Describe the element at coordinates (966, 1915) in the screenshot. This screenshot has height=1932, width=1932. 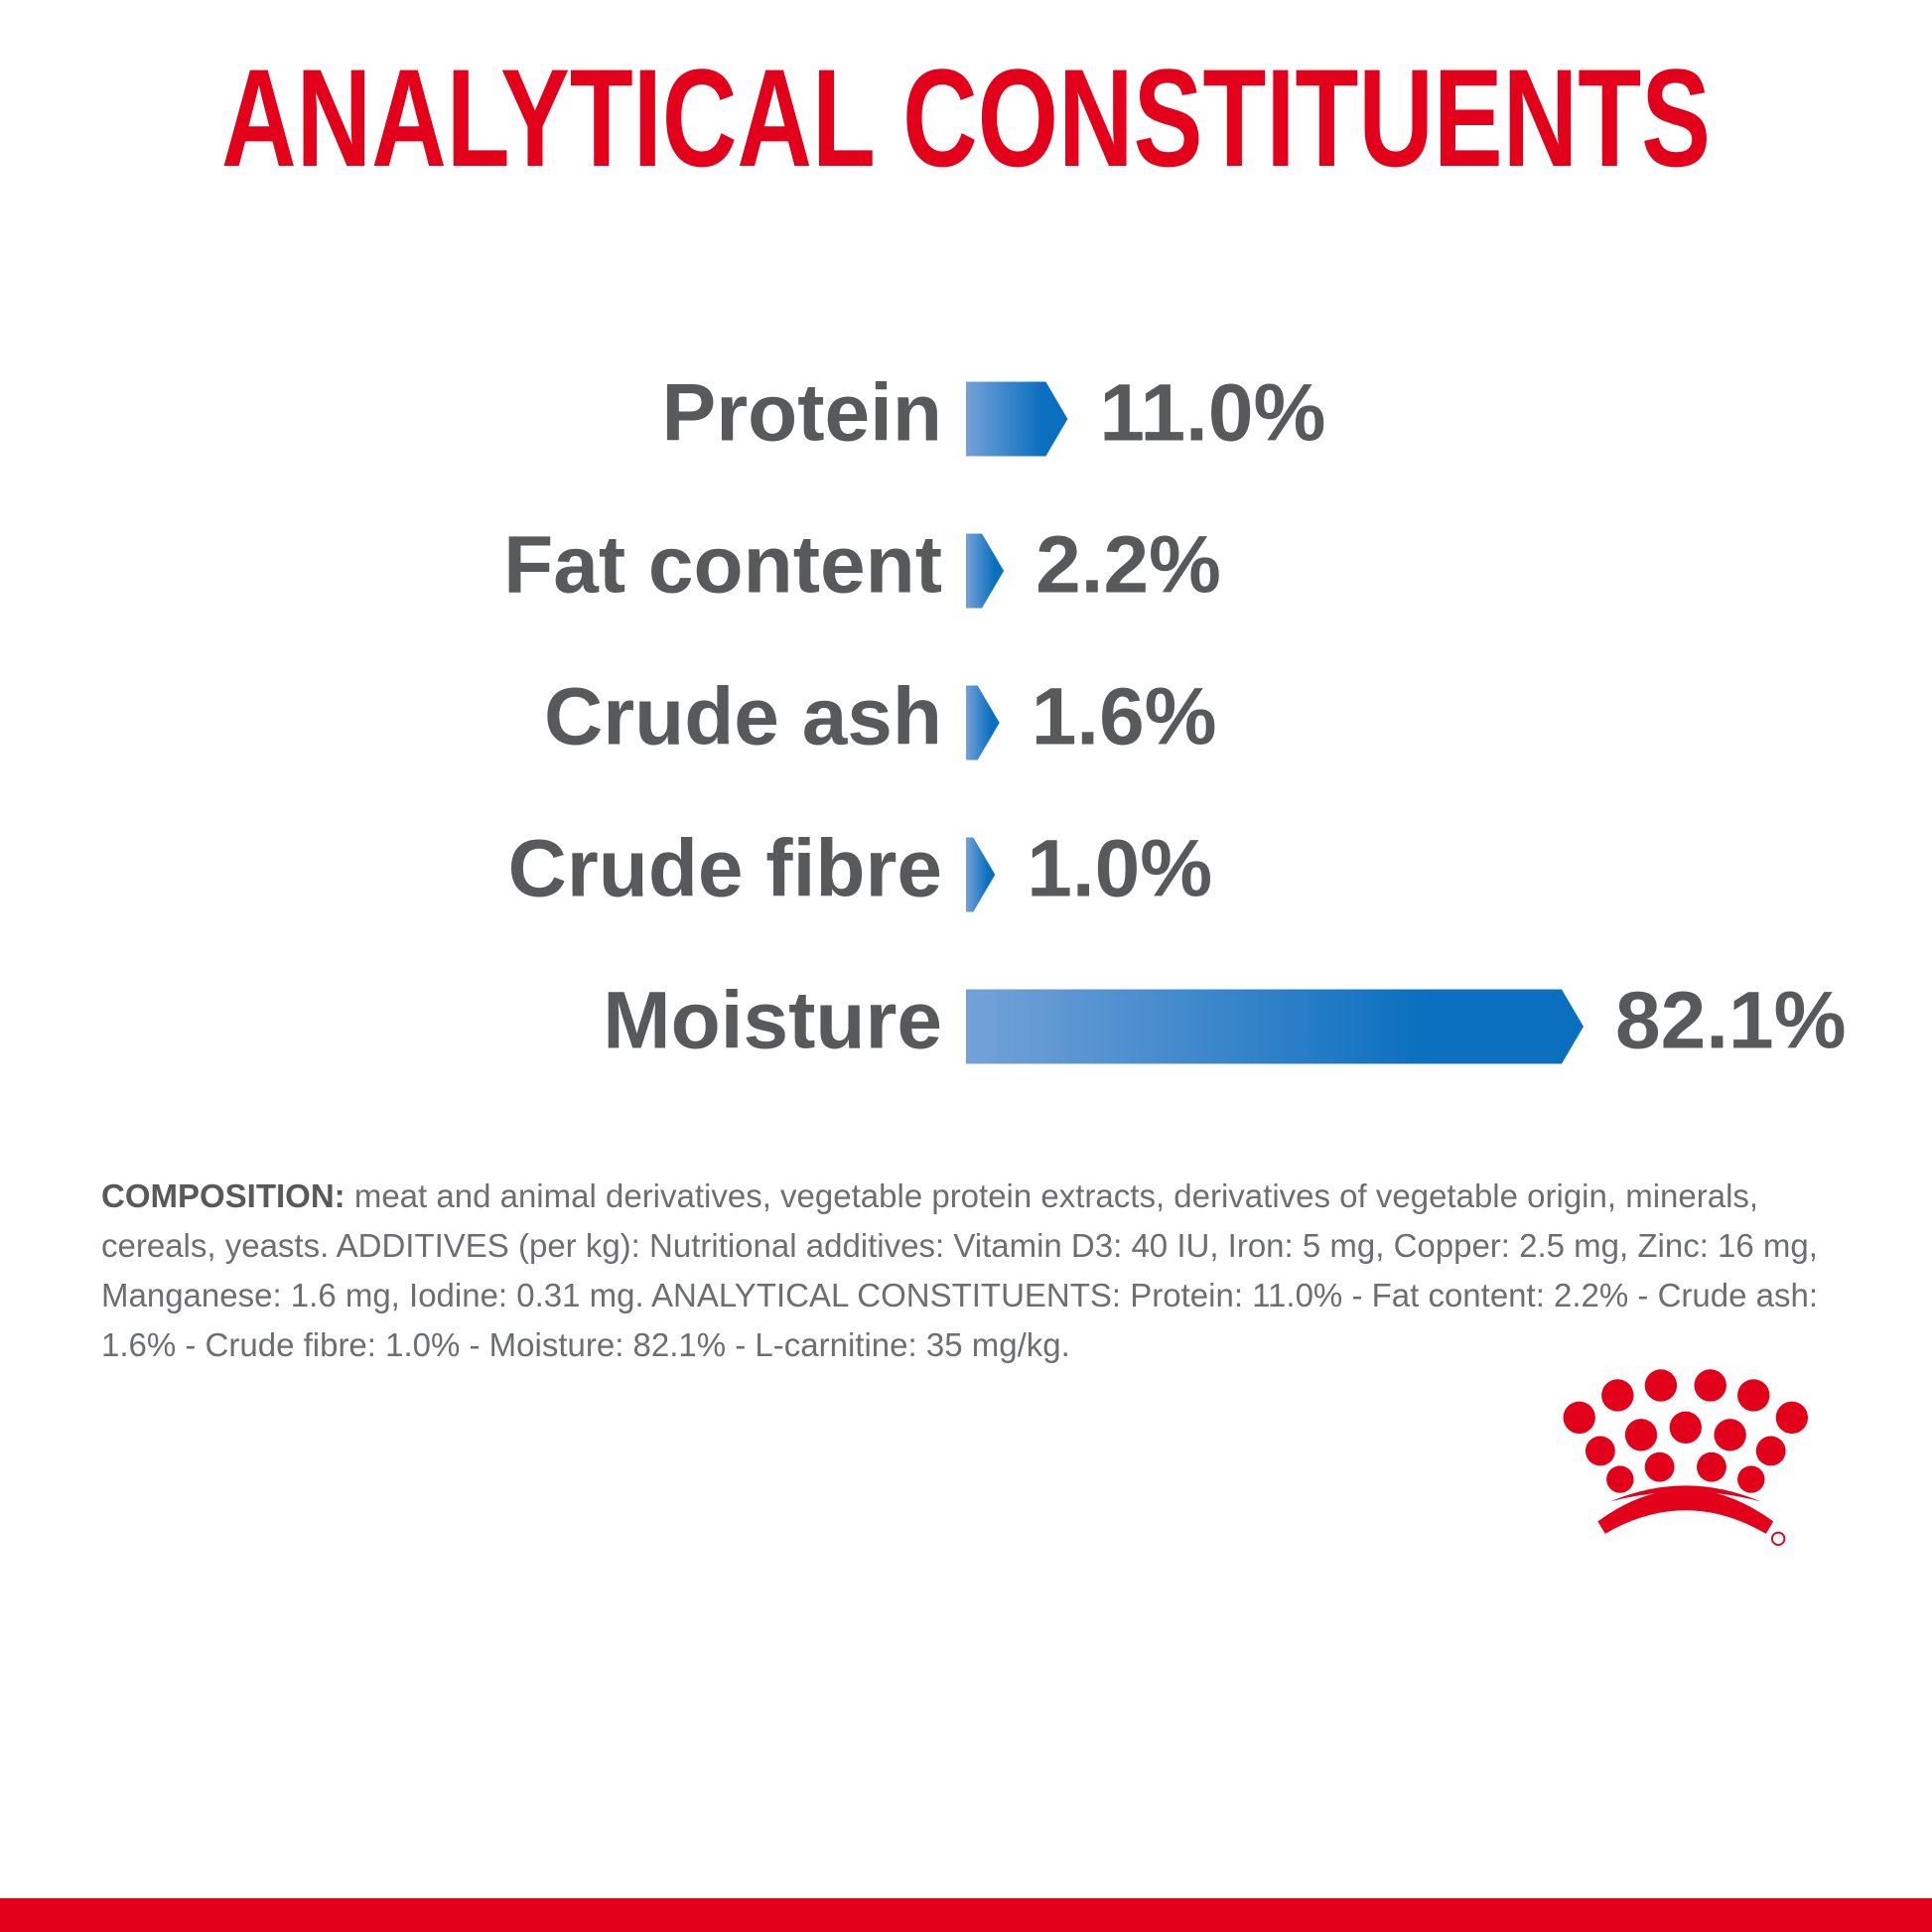
I see `footer-bar` at that location.